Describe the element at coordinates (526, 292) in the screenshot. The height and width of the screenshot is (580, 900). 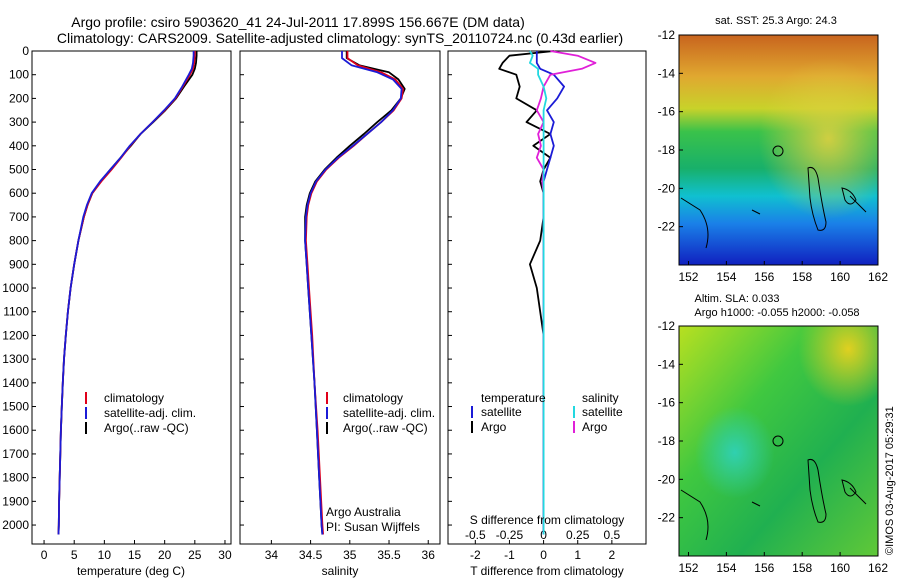
I see `difference-series-temperature-argo` at that location.